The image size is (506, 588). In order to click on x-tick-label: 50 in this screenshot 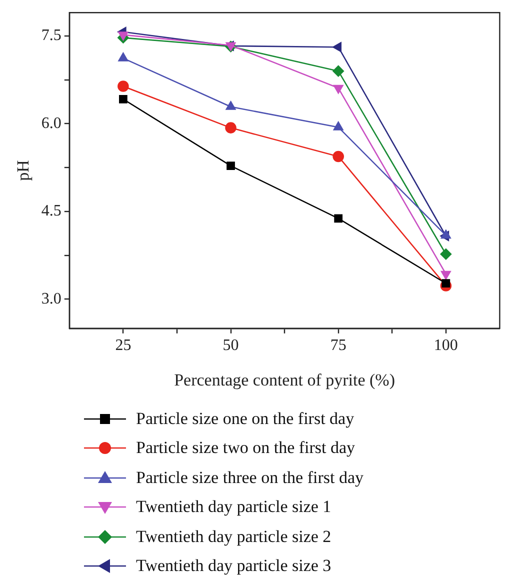, I will do `click(230, 345)`.